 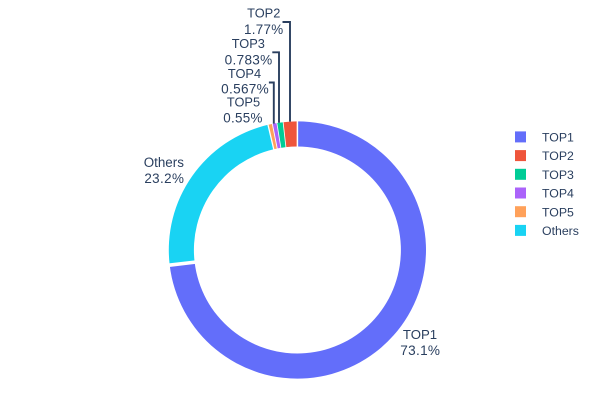 What do you see at coordinates (164, 178) in the screenshot?
I see `svg-text: 23.2%` at bounding box center [164, 178].